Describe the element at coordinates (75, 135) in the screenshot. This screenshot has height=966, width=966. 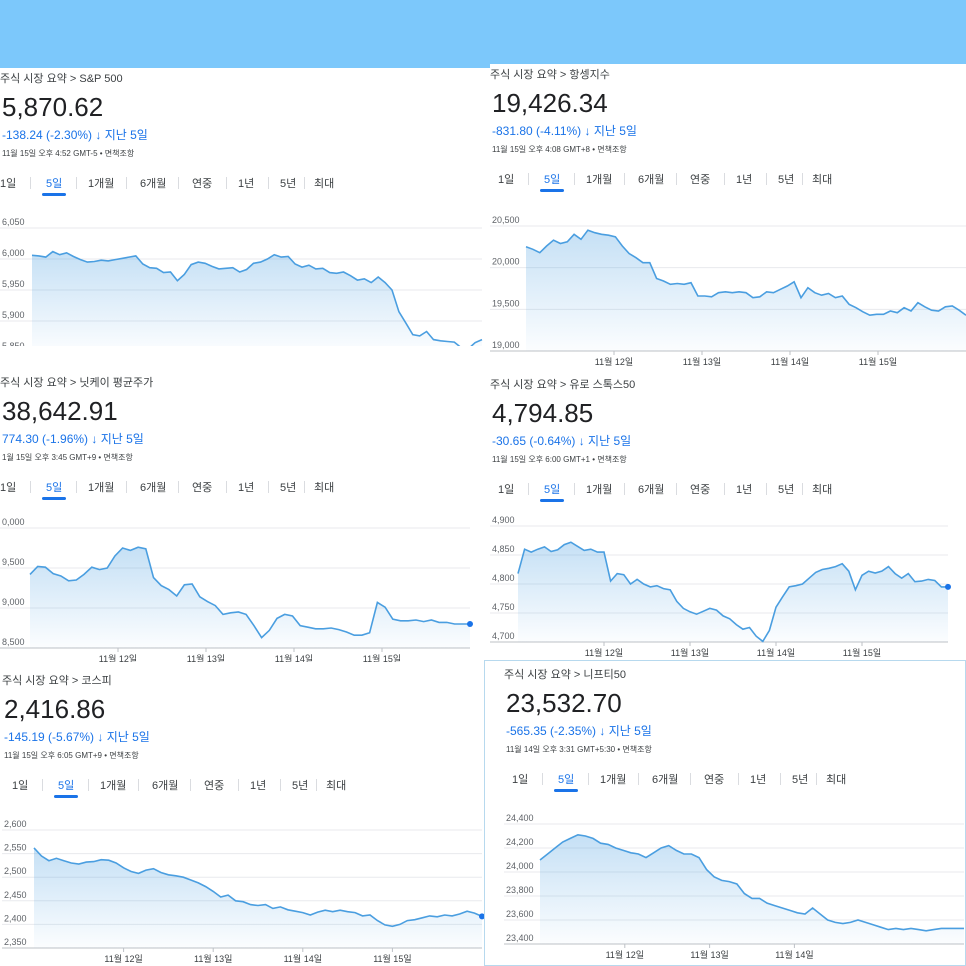
I see `change: -138.24 (-2.30%) ↓ 지난 5일` at that location.